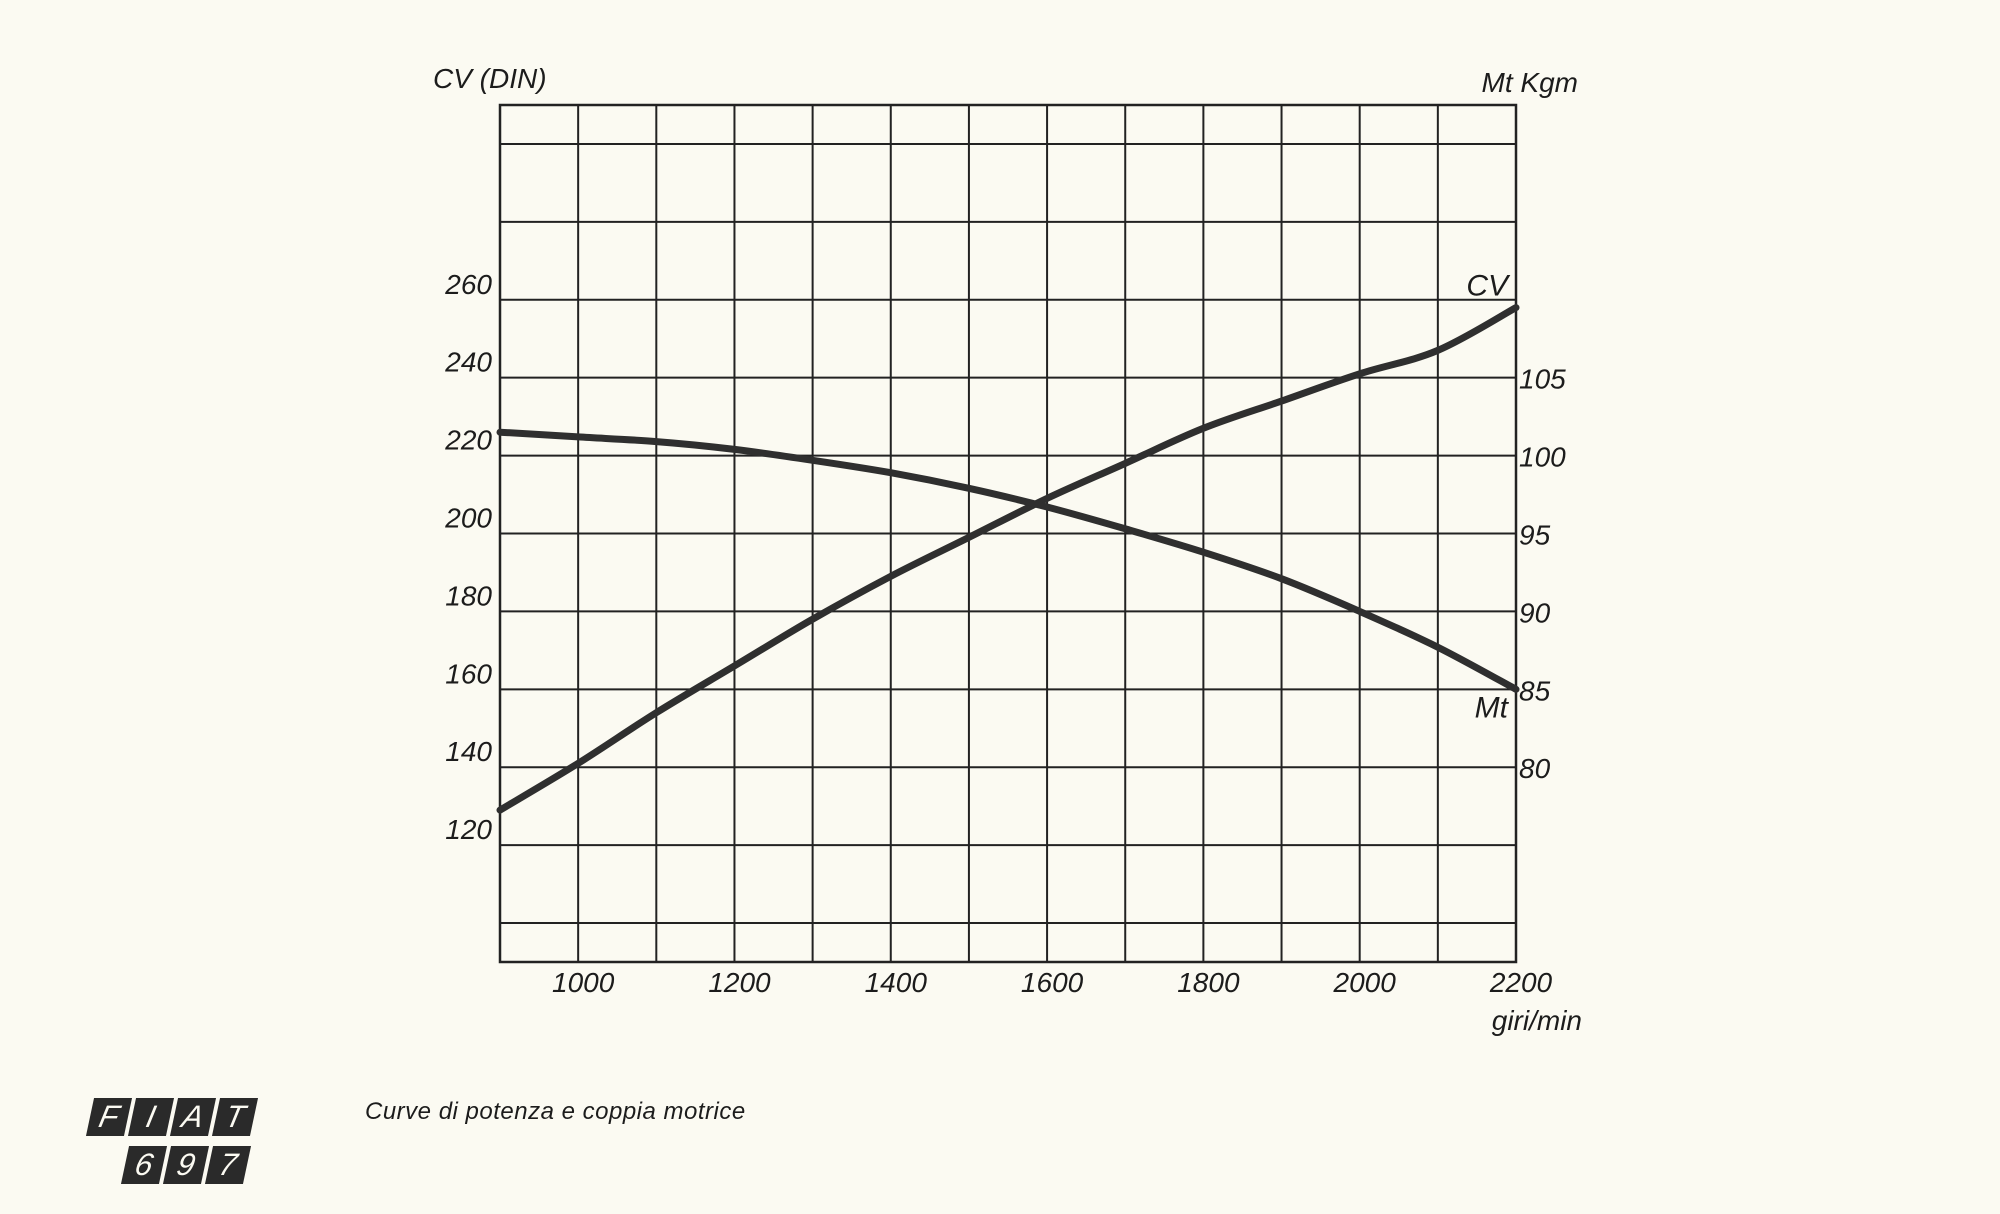 The image size is (2000, 1214). What do you see at coordinates (1535, 535) in the screenshot?
I see `right-tick-label: 95` at bounding box center [1535, 535].